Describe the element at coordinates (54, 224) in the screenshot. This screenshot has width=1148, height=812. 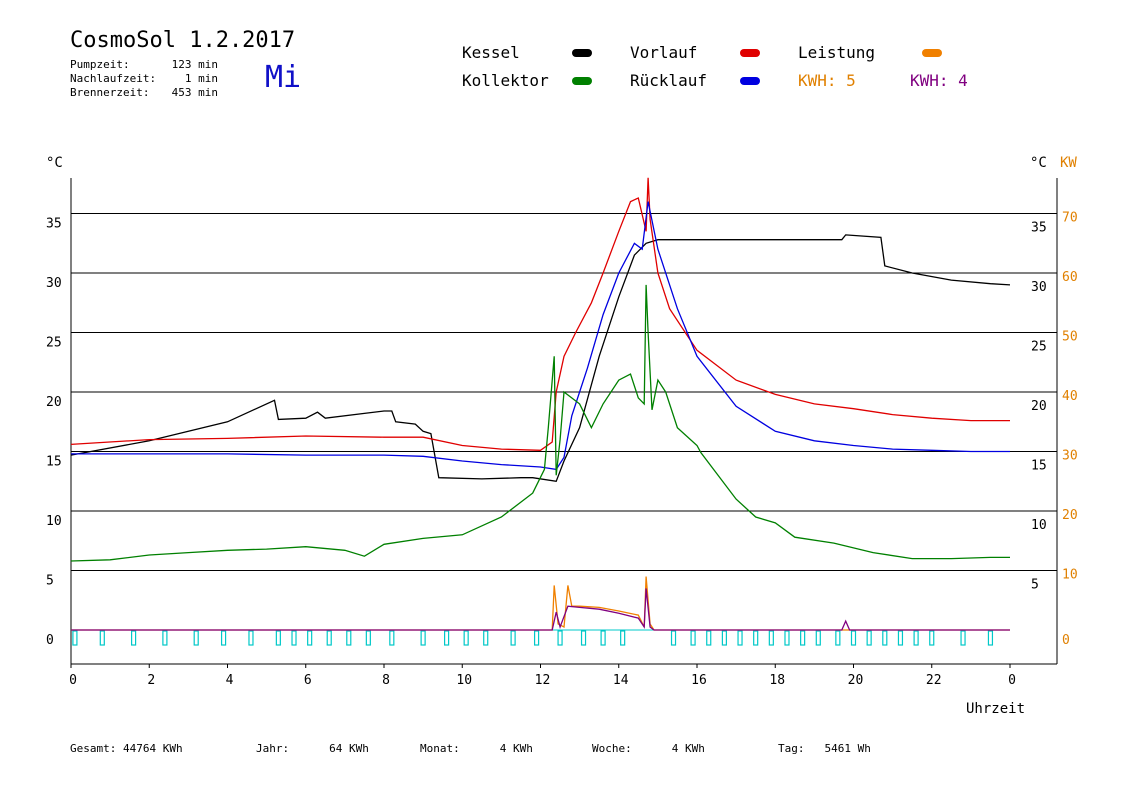
I see `y-left-tick-label: 35` at that location.